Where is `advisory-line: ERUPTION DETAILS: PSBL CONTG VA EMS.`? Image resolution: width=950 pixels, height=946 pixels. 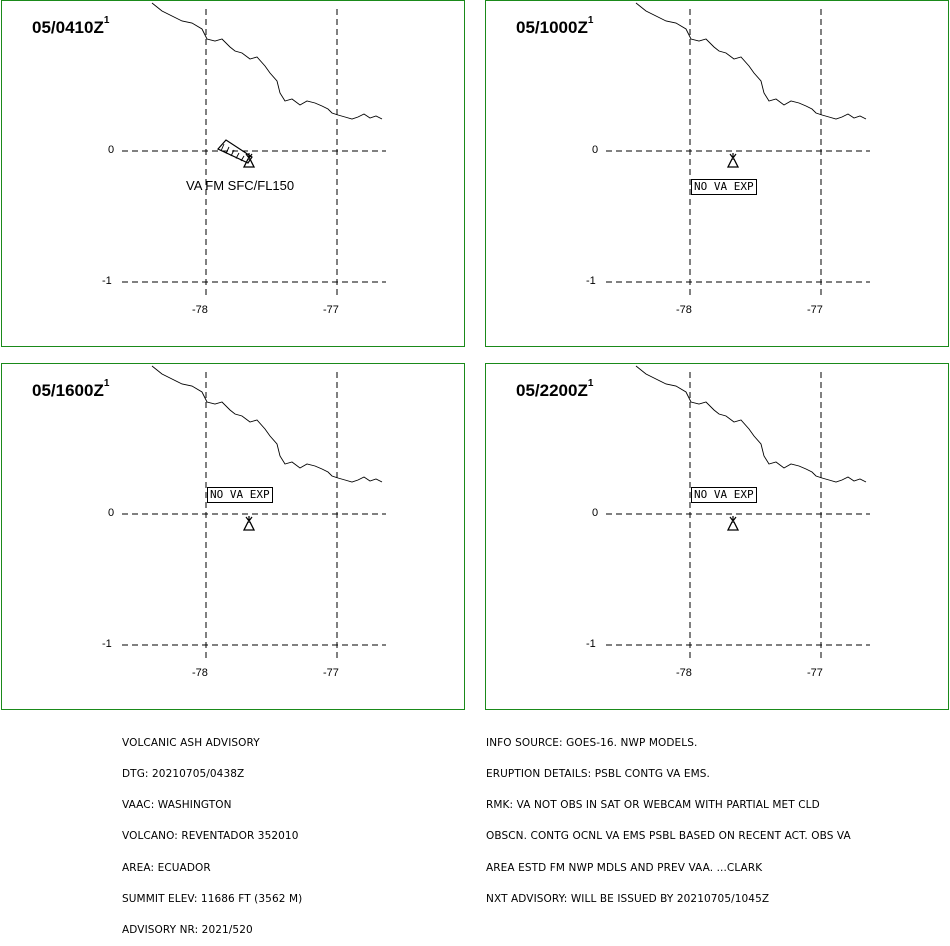
advisory-line: ERUPTION DETAILS: PSBL CONTG VA EMS. is located at coordinates (598, 774).